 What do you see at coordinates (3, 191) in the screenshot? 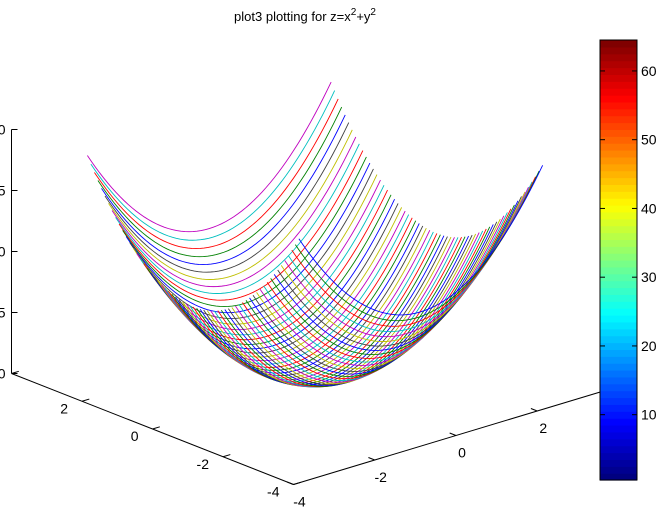
I see `z-tick-label: 15` at bounding box center [3, 191].